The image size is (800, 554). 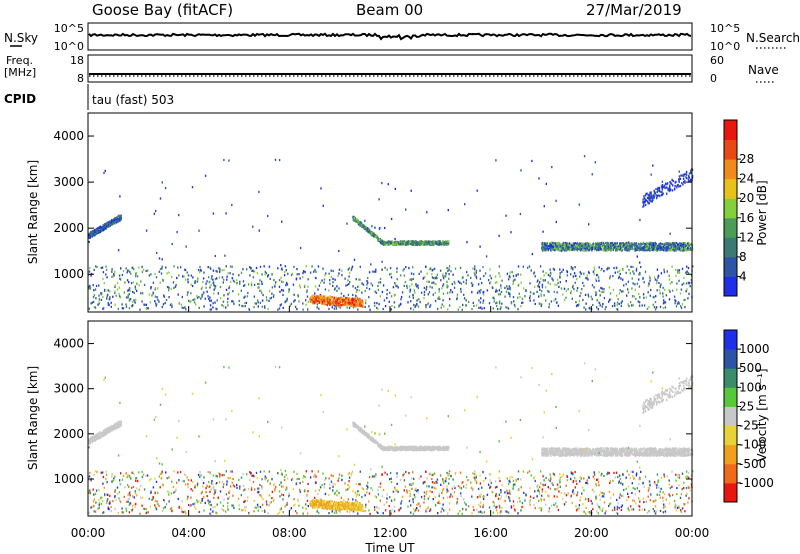 I want to click on cpid-text: tau (fast) 503, so click(x=133, y=100).